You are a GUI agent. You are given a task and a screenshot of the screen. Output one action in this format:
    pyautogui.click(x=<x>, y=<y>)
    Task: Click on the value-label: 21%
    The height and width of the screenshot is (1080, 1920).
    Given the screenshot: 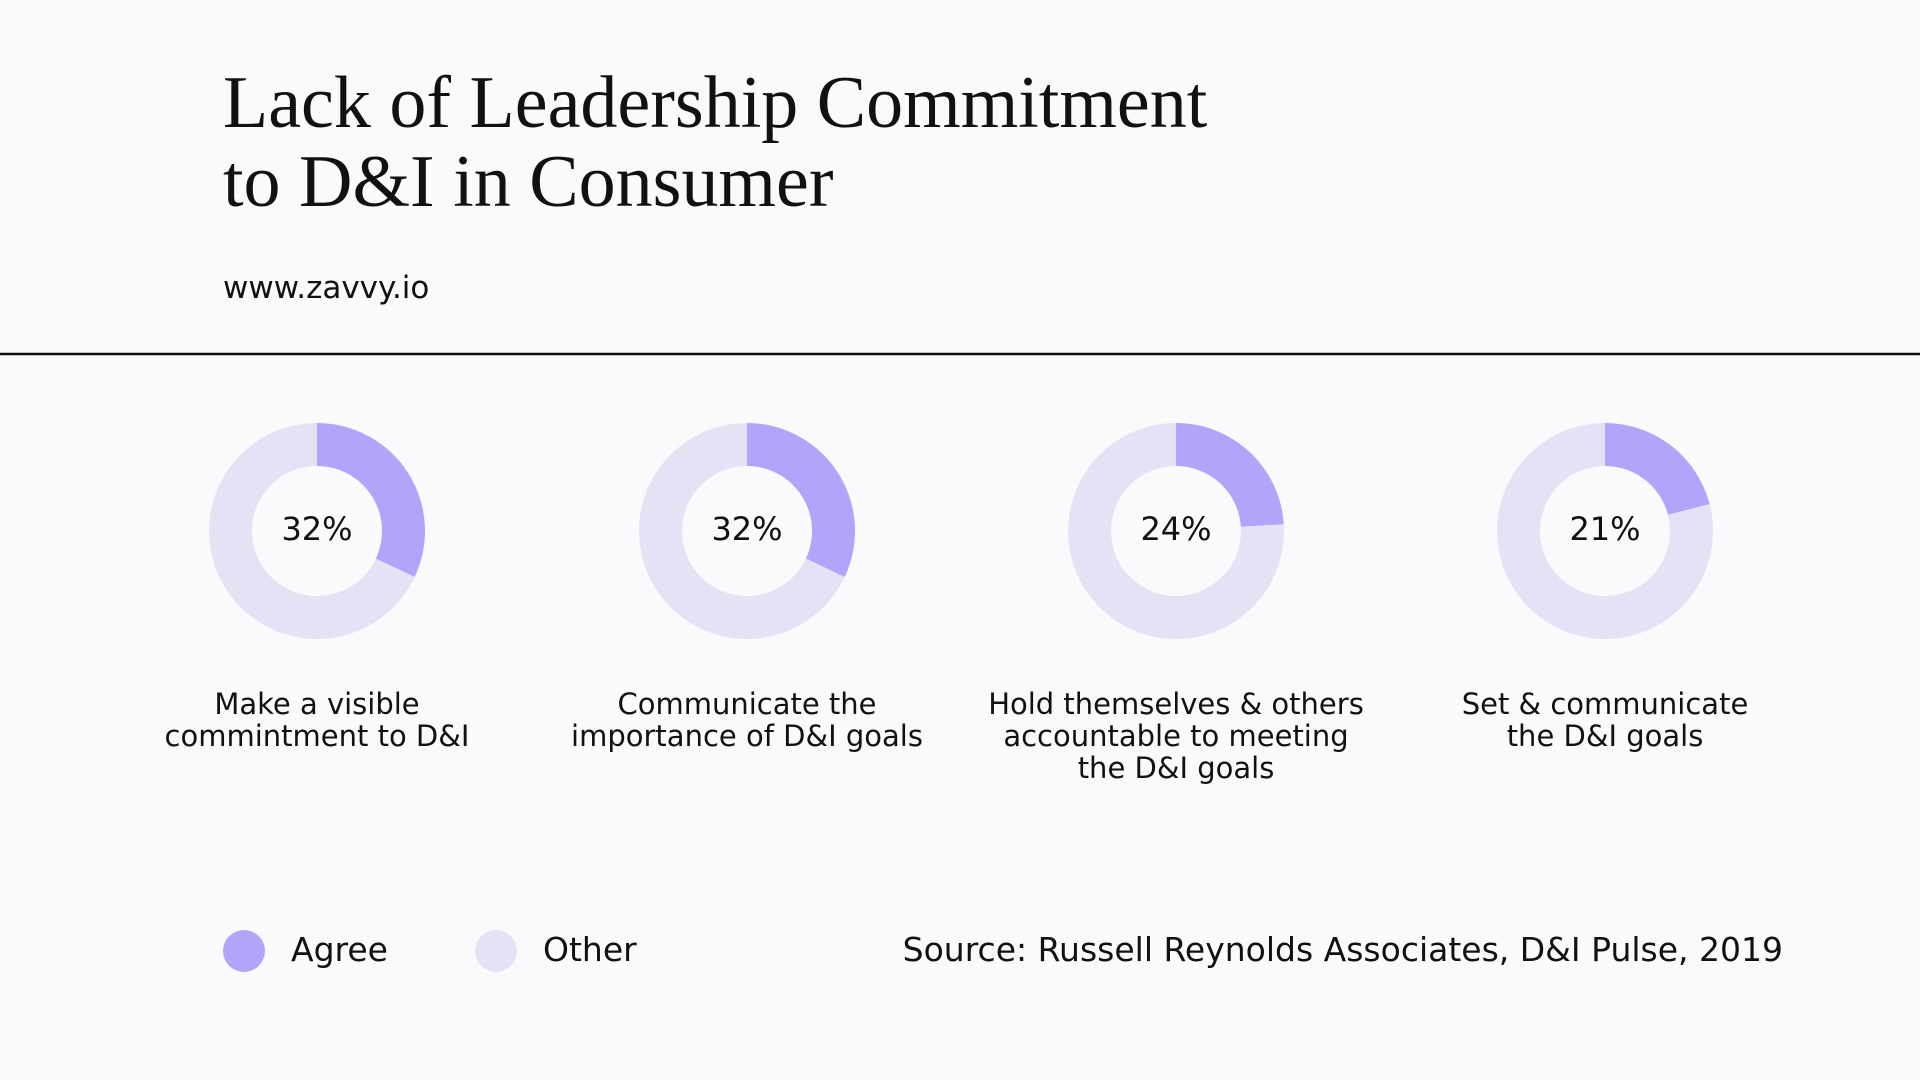 What is the action you would take?
    pyautogui.click(x=1604, y=529)
    